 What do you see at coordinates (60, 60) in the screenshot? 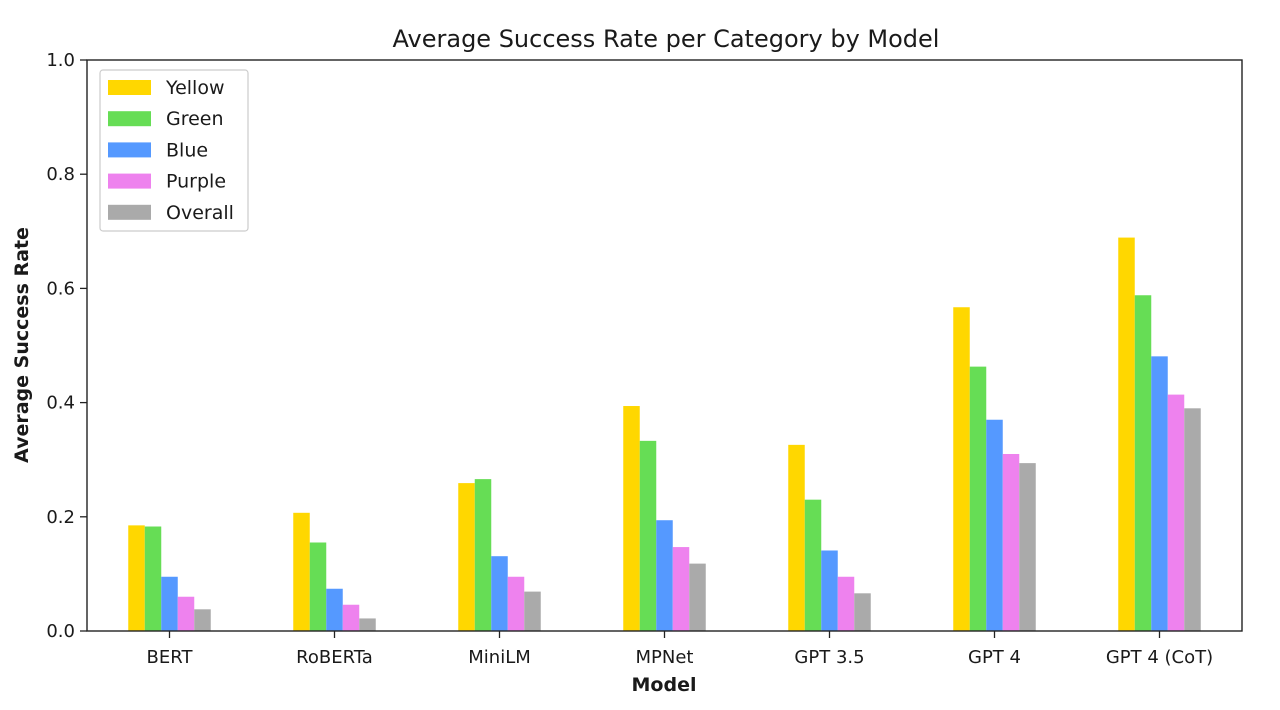
I see `y-tick-label: 1.0` at bounding box center [60, 60].